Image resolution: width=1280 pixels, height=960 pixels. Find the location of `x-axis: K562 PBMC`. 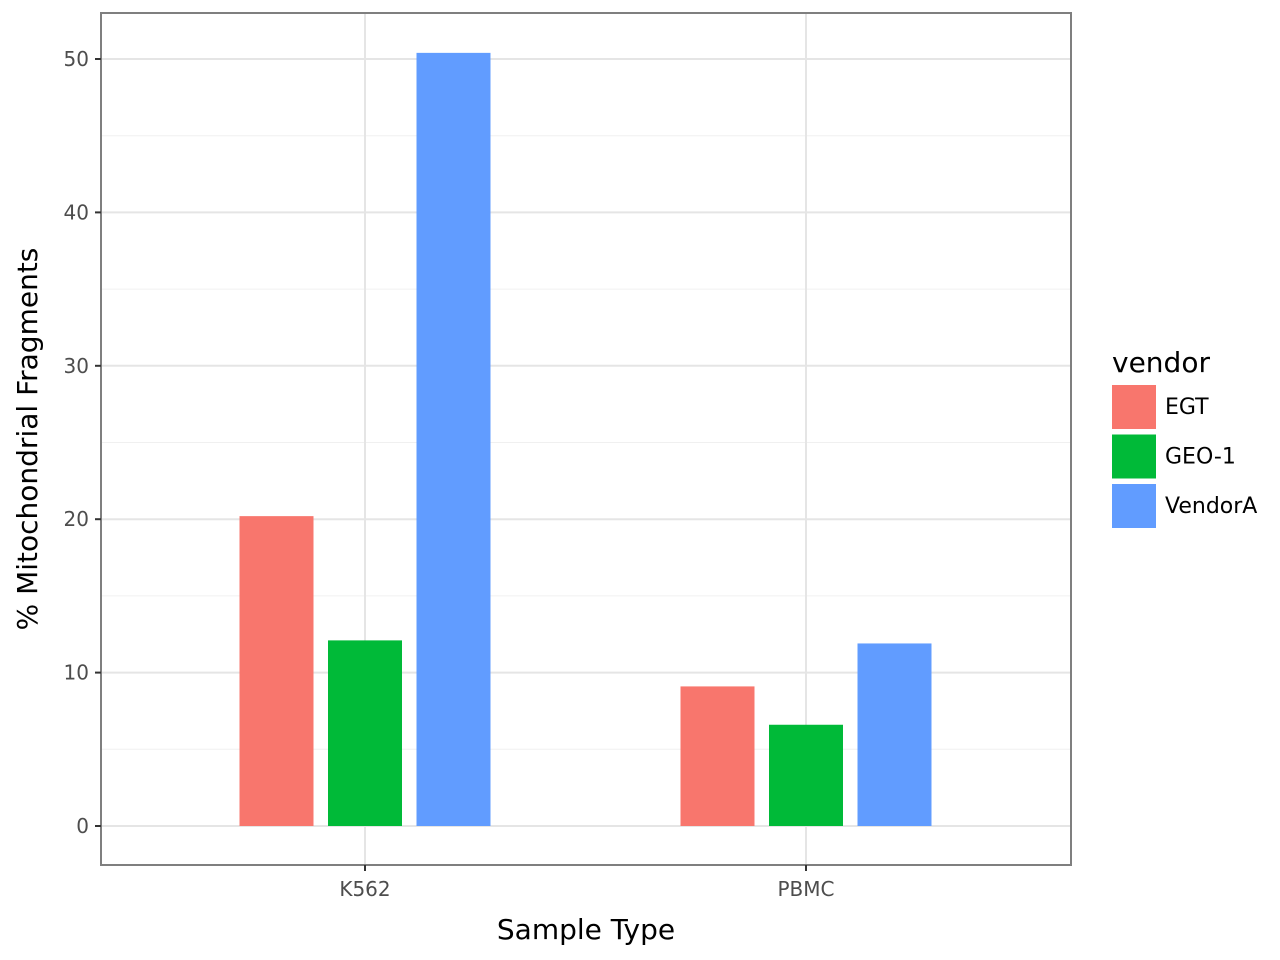

x-axis: K562 PBMC is located at coordinates (587, 883).